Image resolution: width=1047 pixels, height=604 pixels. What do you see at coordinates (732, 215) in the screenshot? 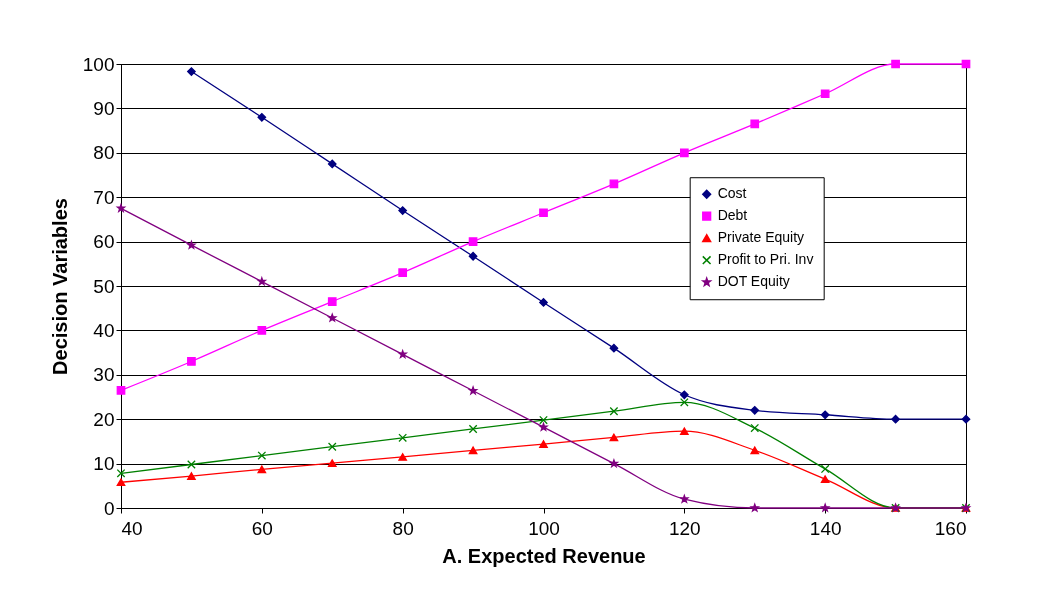
I see `legend-label: Debt` at bounding box center [732, 215].